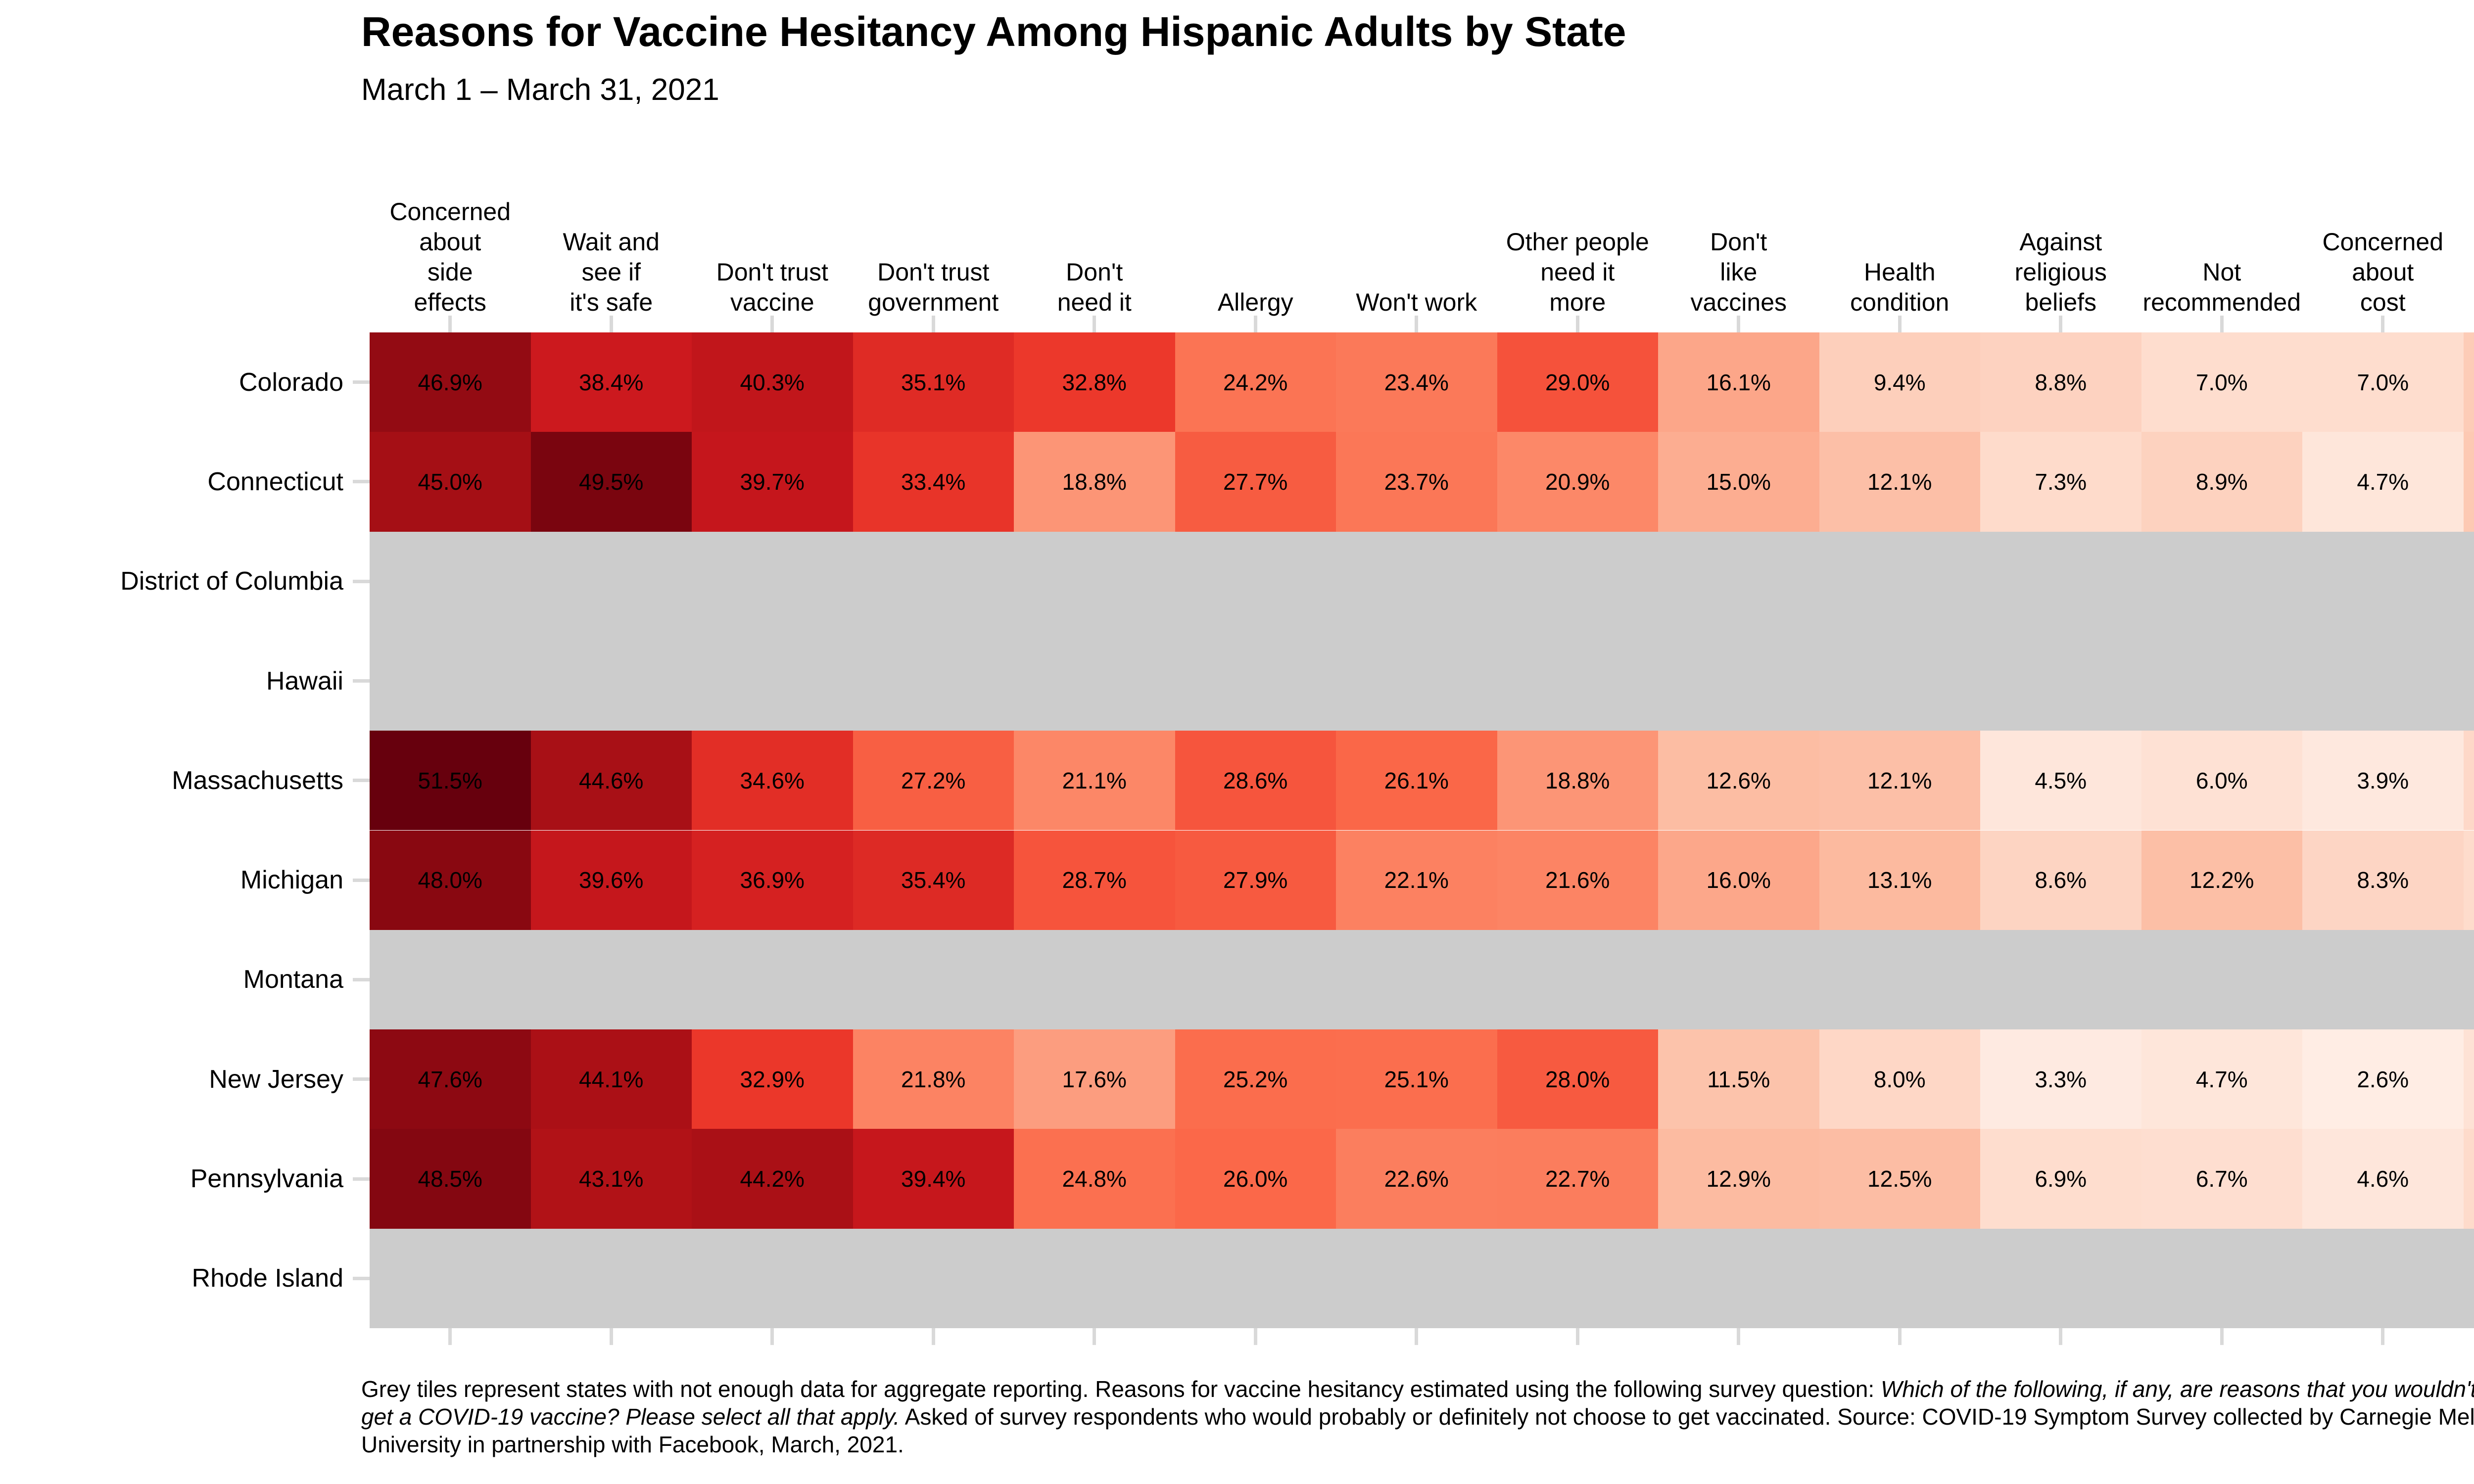 The image size is (2474, 1484). I want to click on column-header: Don't trust vaccine, so click(773, 287).